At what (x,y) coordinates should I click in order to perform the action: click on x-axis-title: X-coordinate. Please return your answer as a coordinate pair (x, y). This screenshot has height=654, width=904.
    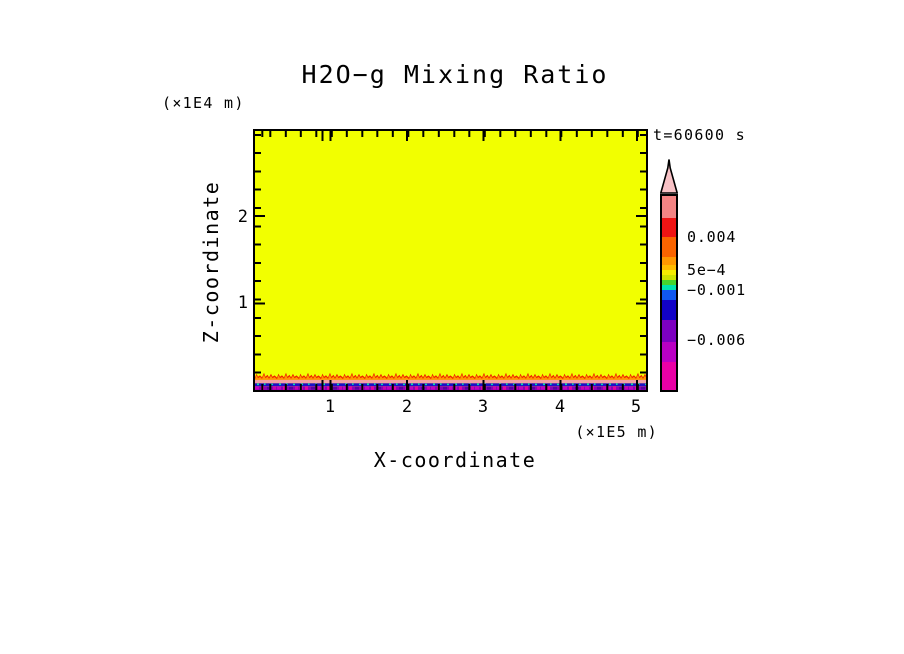
    Looking at the image, I should click on (455, 460).